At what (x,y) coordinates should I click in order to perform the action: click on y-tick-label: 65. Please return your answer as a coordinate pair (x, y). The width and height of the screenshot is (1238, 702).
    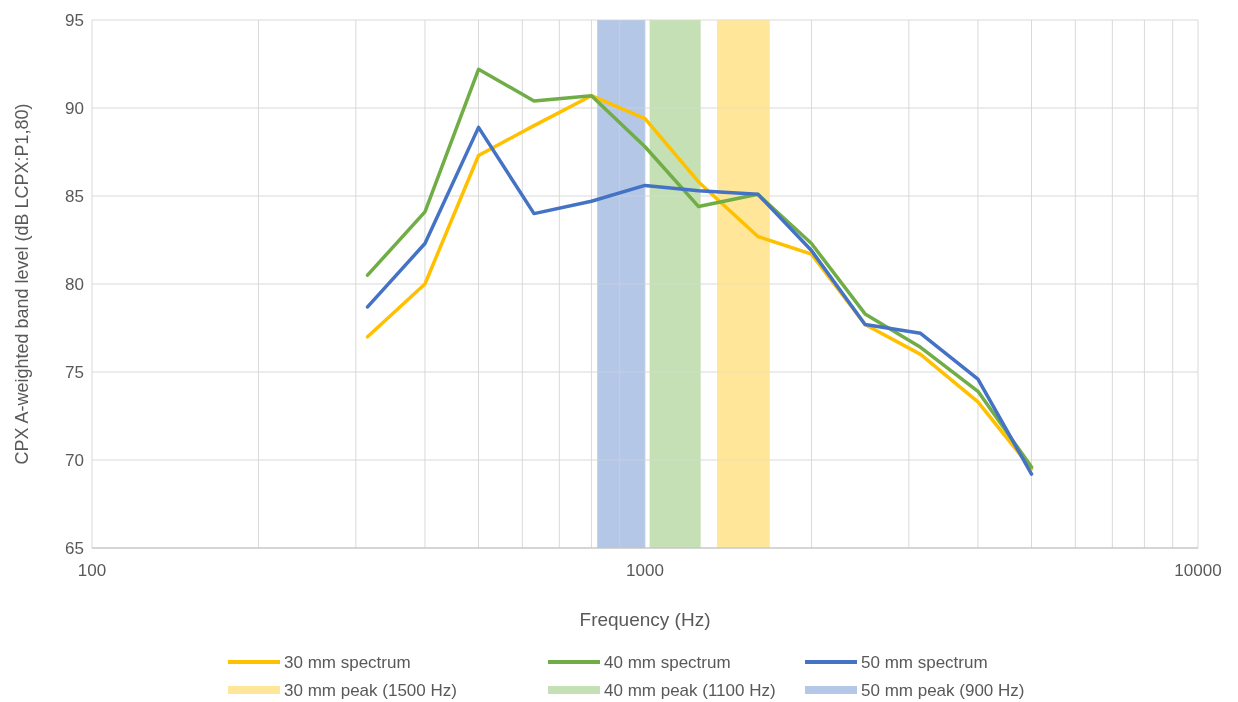
    Looking at the image, I should click on (74, 548).